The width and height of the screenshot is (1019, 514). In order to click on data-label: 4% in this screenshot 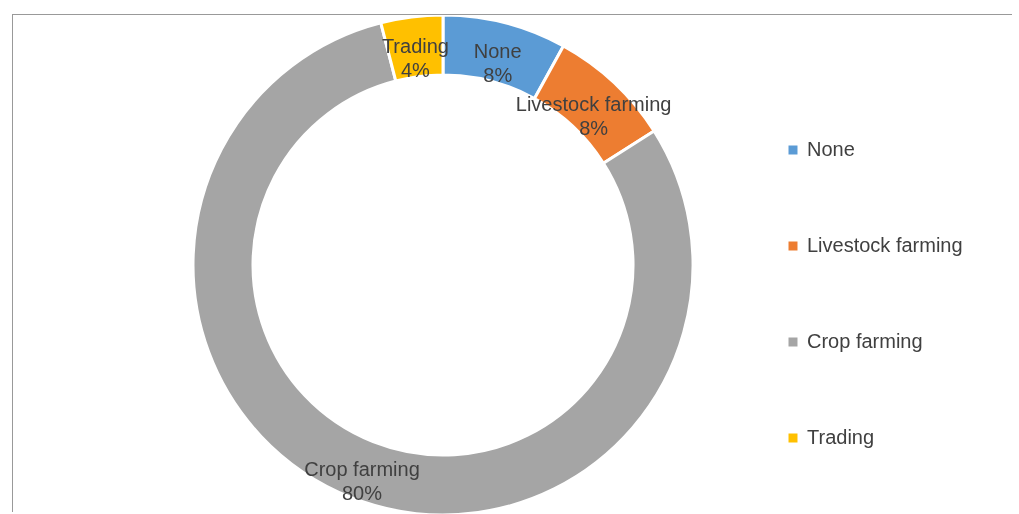, I will do `click(415, 69)`.